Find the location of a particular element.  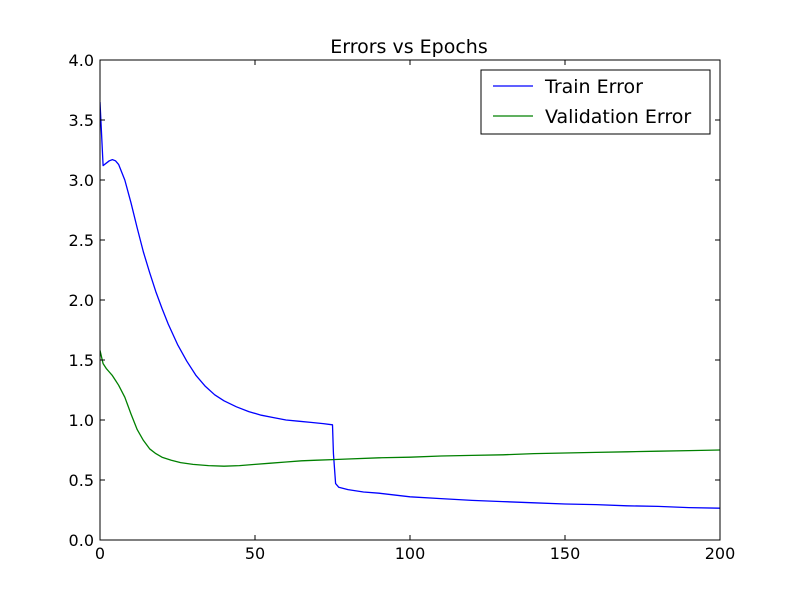

x-tick-label: 100 is located at coordinates (410, 553).